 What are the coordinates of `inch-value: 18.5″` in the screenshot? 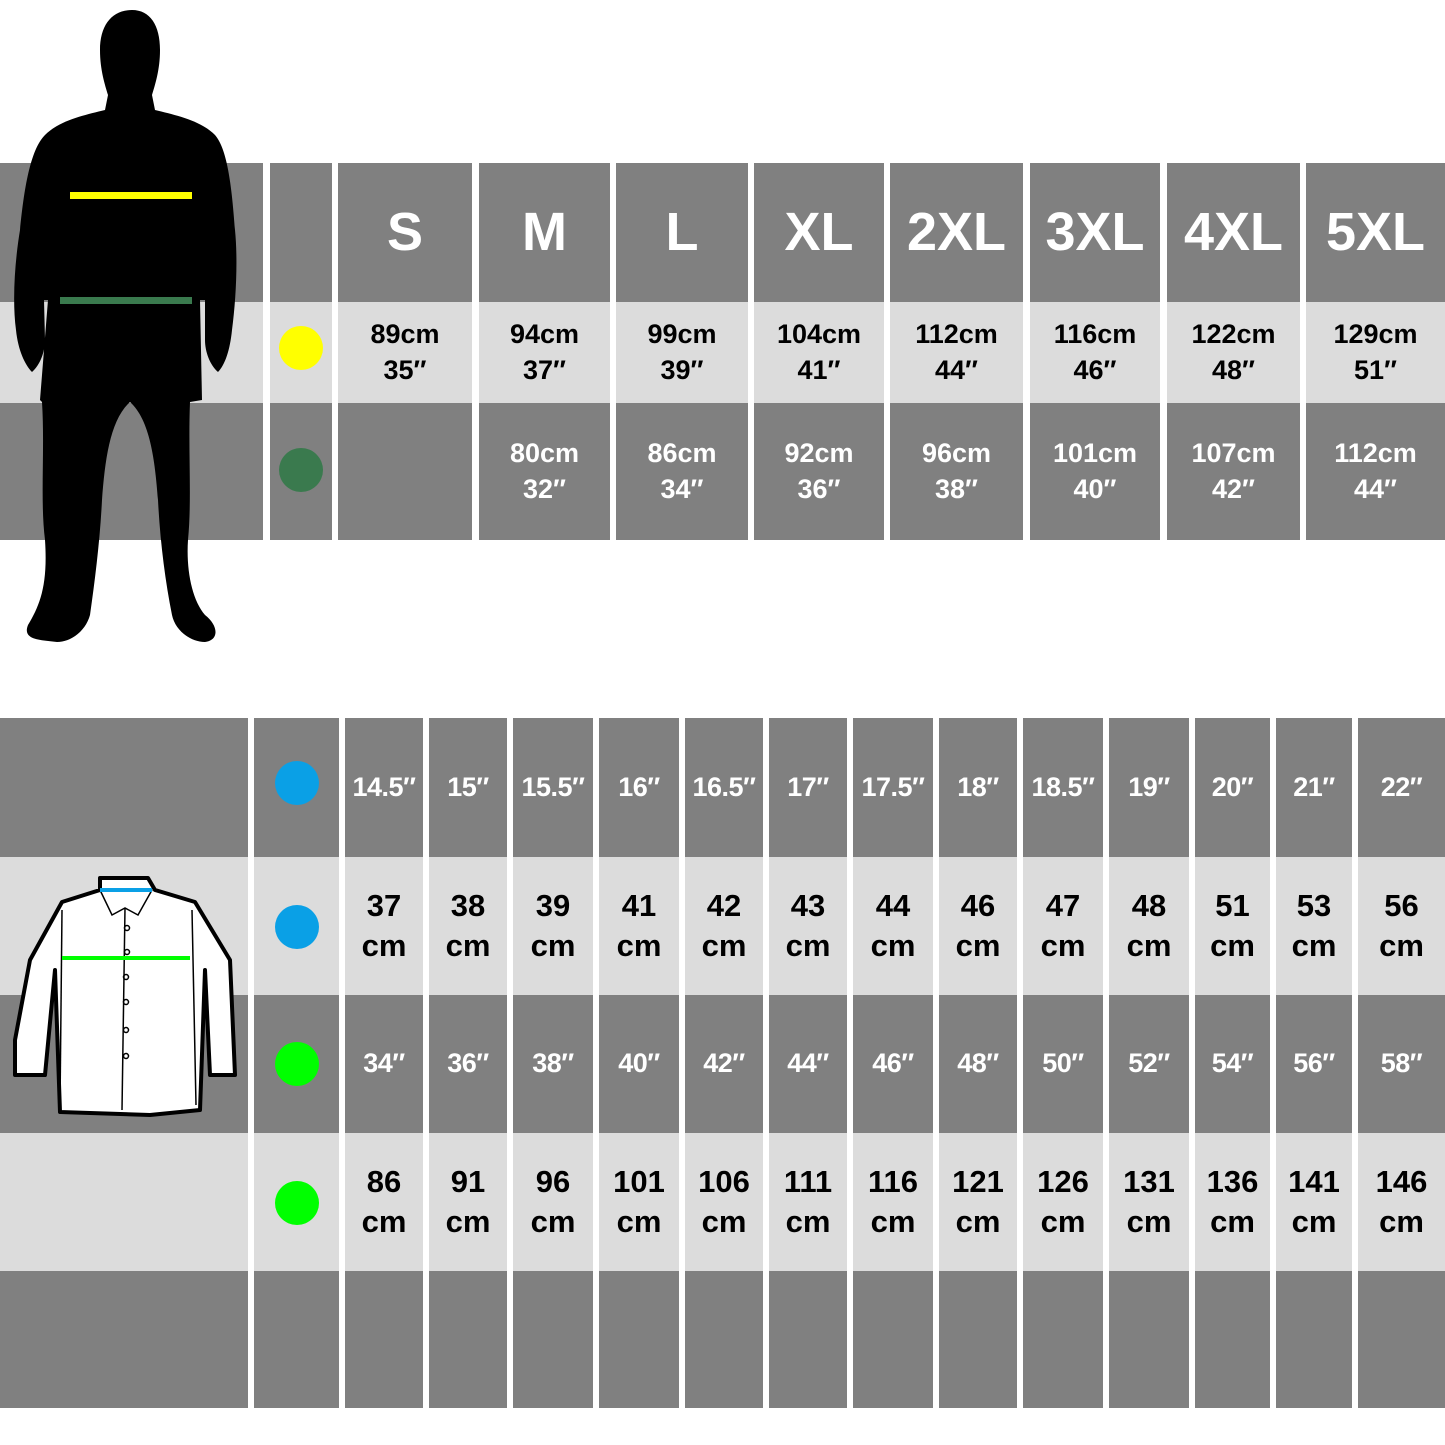 It's located at (1063, 786).